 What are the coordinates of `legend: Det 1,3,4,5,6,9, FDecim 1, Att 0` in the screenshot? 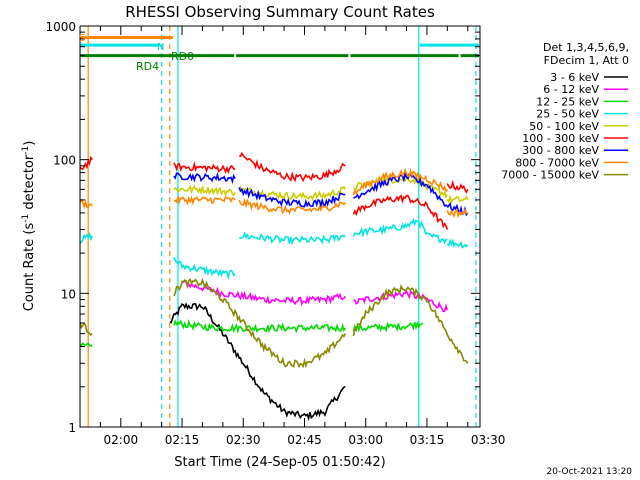 It's located at (586, 54).